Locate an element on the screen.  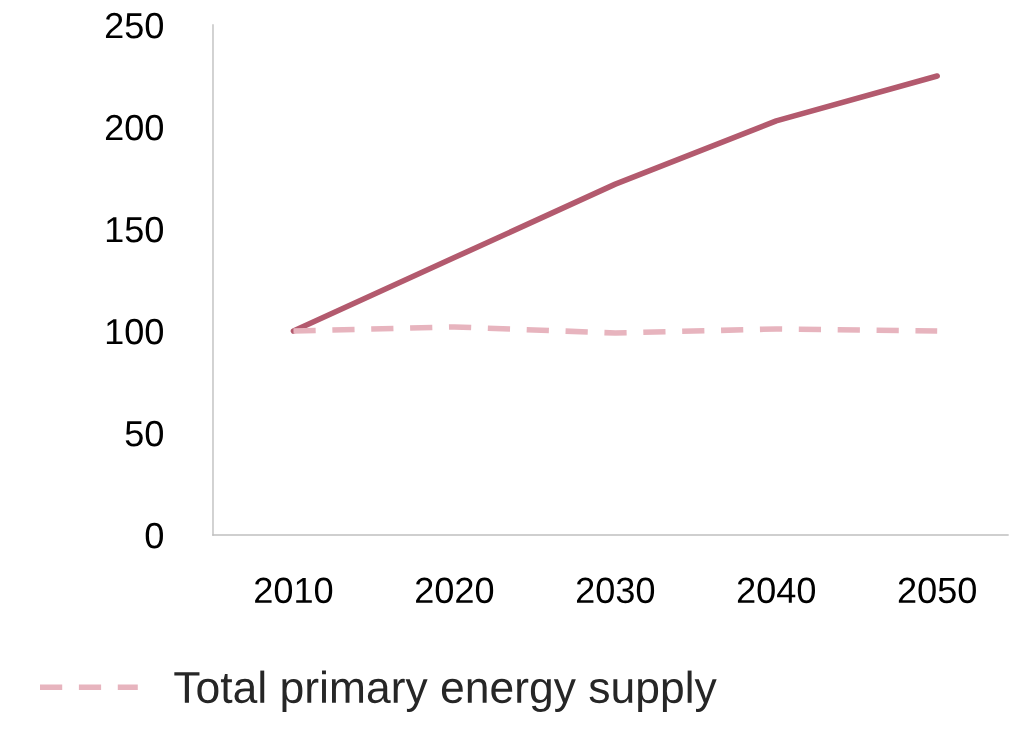
y-tick-label: 150 is located at coordinates (134, 229).